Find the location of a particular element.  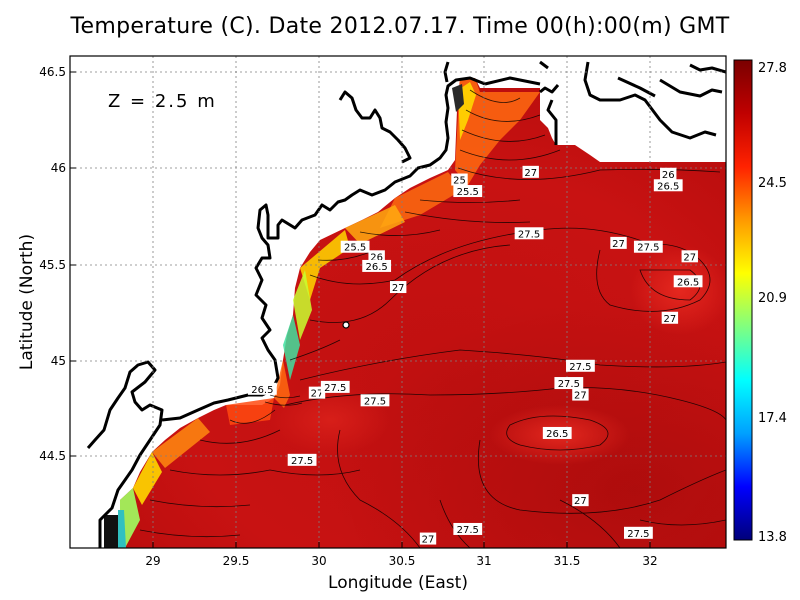

y-axis-label: Latitude (North) is located at coordinates (27, 302).